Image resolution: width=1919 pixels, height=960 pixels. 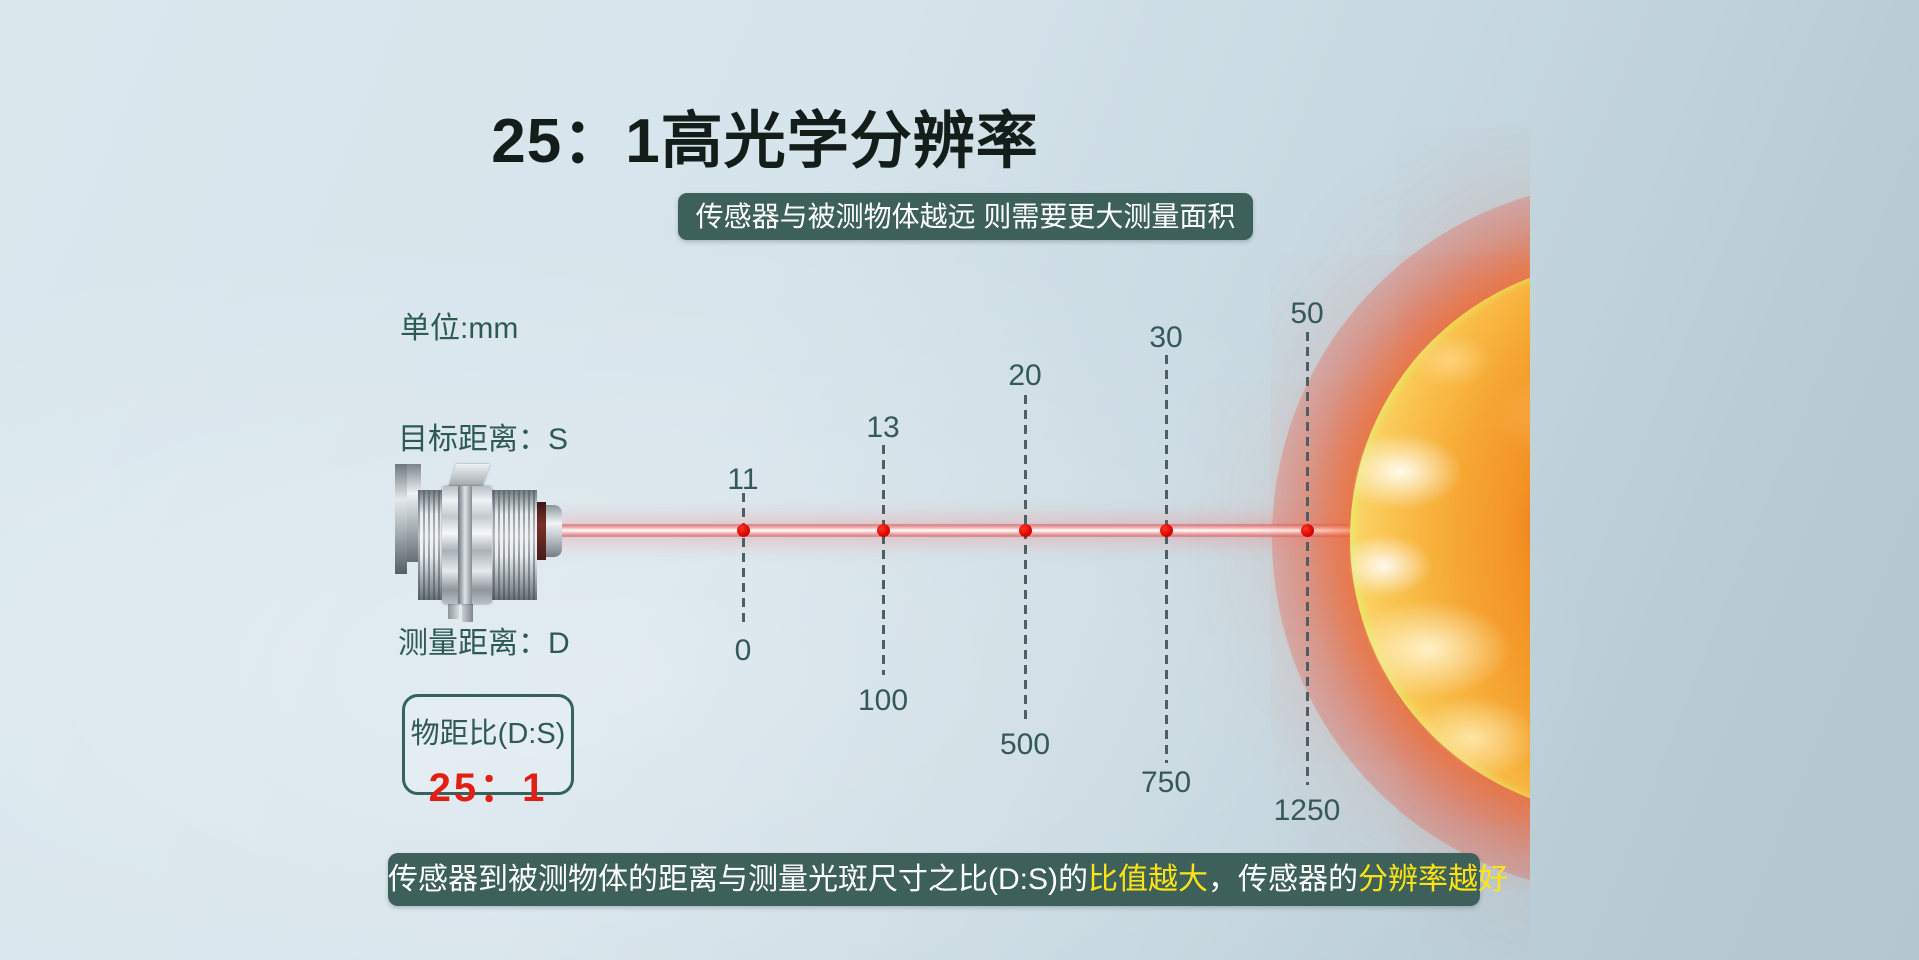 What do you see at coordinates (1433, 879) in the screenshot?
I see `footer-highlight: 分辨率越好` at bounding box center [1433, 879].